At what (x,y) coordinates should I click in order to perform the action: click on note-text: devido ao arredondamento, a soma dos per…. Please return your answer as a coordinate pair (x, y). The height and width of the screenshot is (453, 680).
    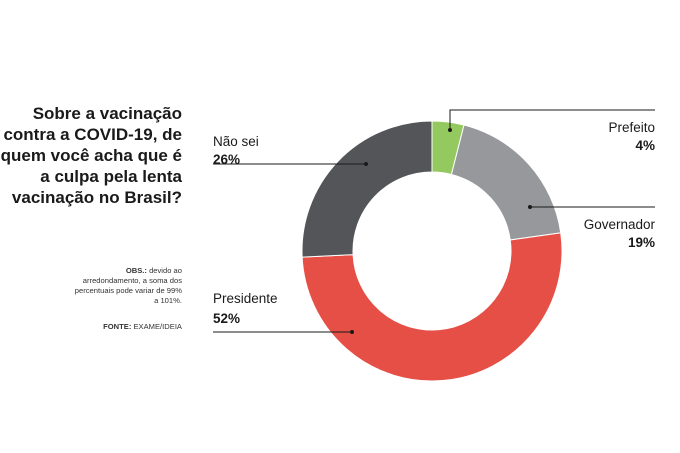
    Looking at the image, I should click on (128, 285).